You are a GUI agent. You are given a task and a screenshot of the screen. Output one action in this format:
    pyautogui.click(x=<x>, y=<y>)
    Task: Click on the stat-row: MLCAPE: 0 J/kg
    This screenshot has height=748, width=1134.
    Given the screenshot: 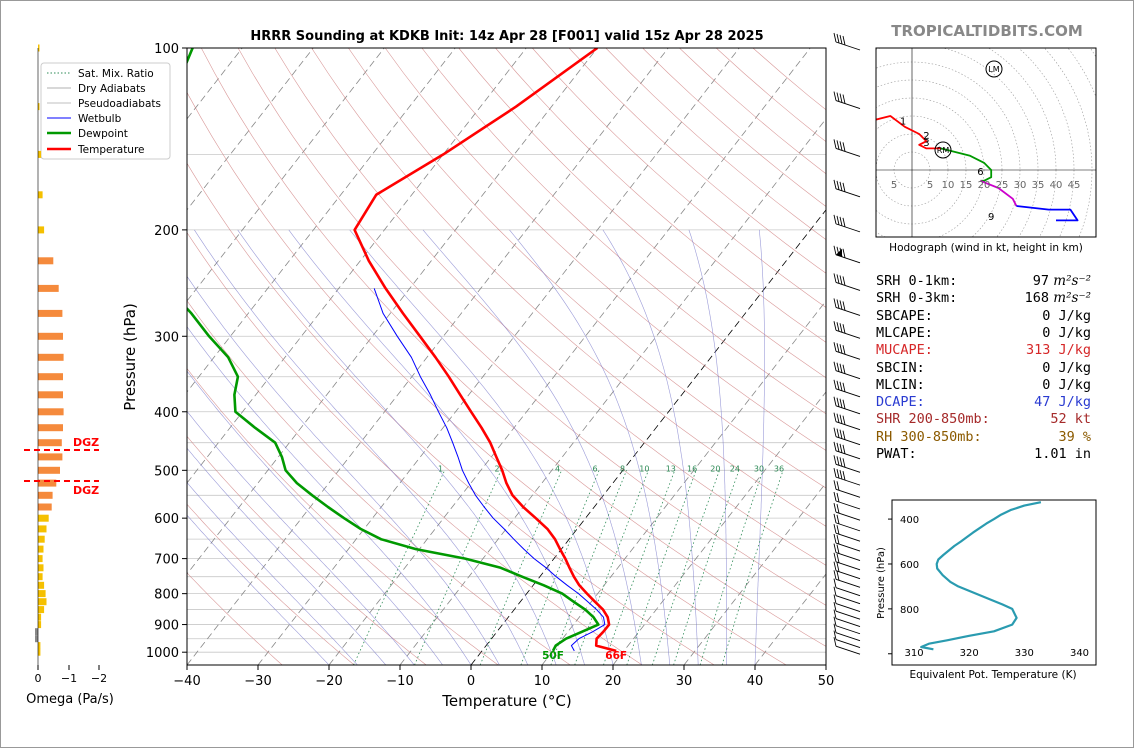 What is the action you would take?
    pyautogui.click(x=983, y=333)
    